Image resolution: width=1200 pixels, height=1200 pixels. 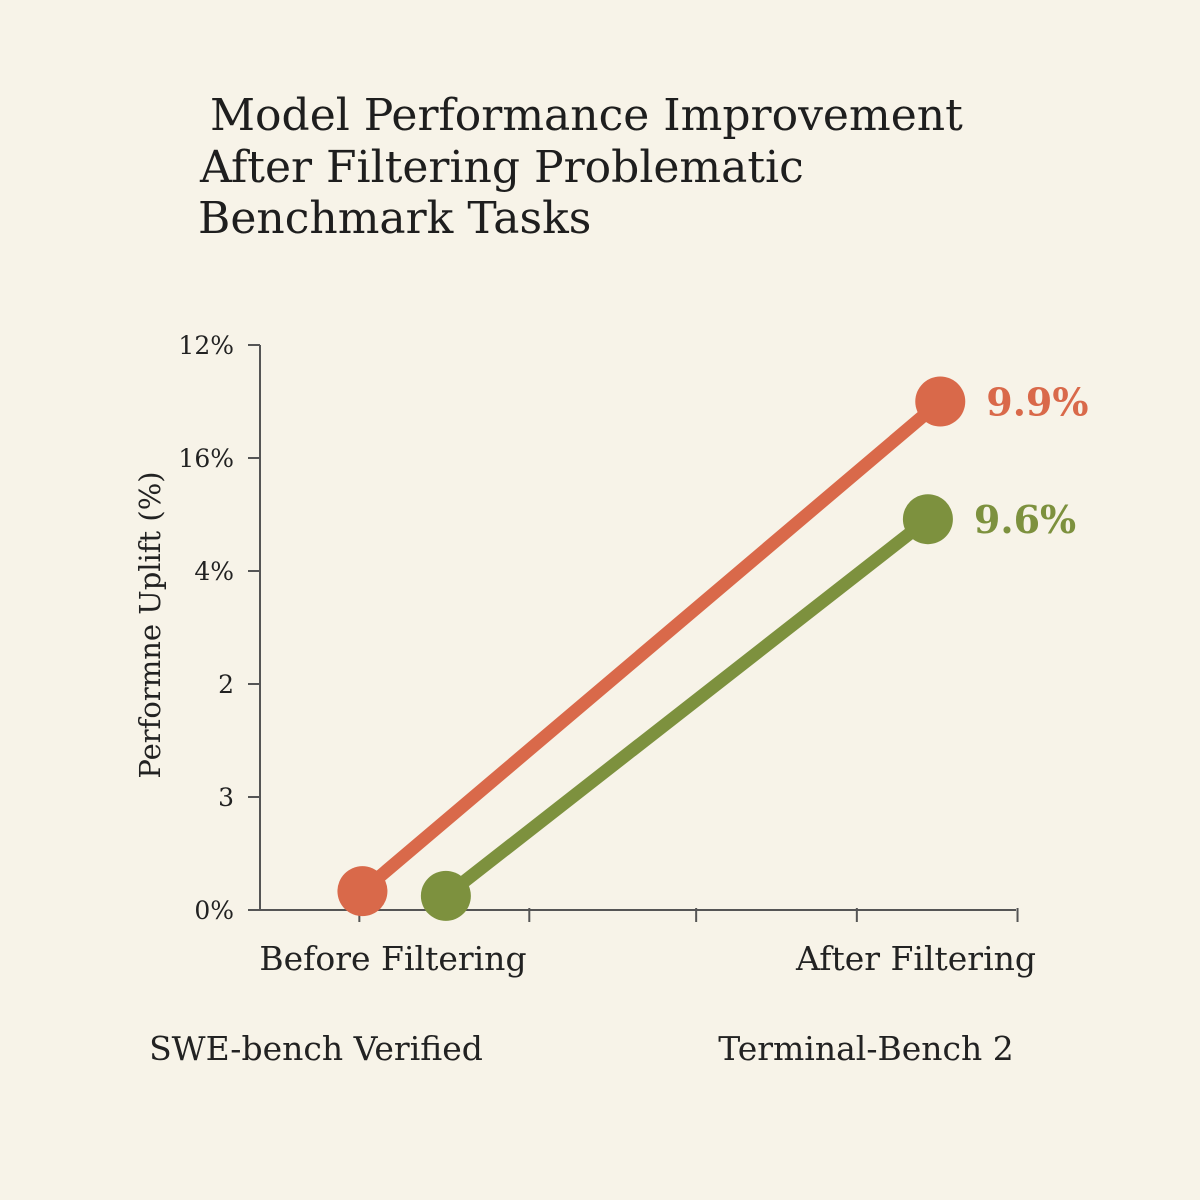 What do you see at coordinates (1025, 519) in the screenshot?
I see `series-1-end-label: 9.6%` at bounding box center [1025, 519].